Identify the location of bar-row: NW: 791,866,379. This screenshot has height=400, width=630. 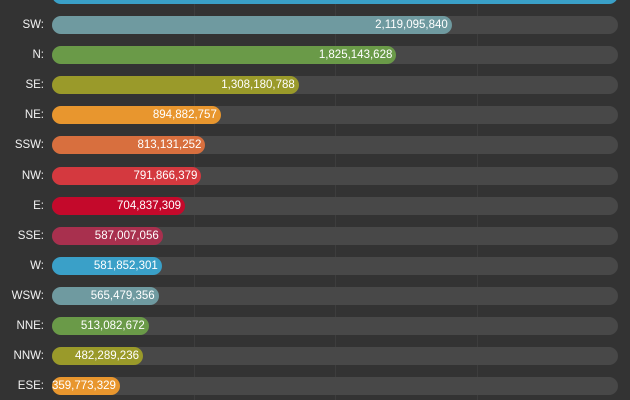
(315, 176).